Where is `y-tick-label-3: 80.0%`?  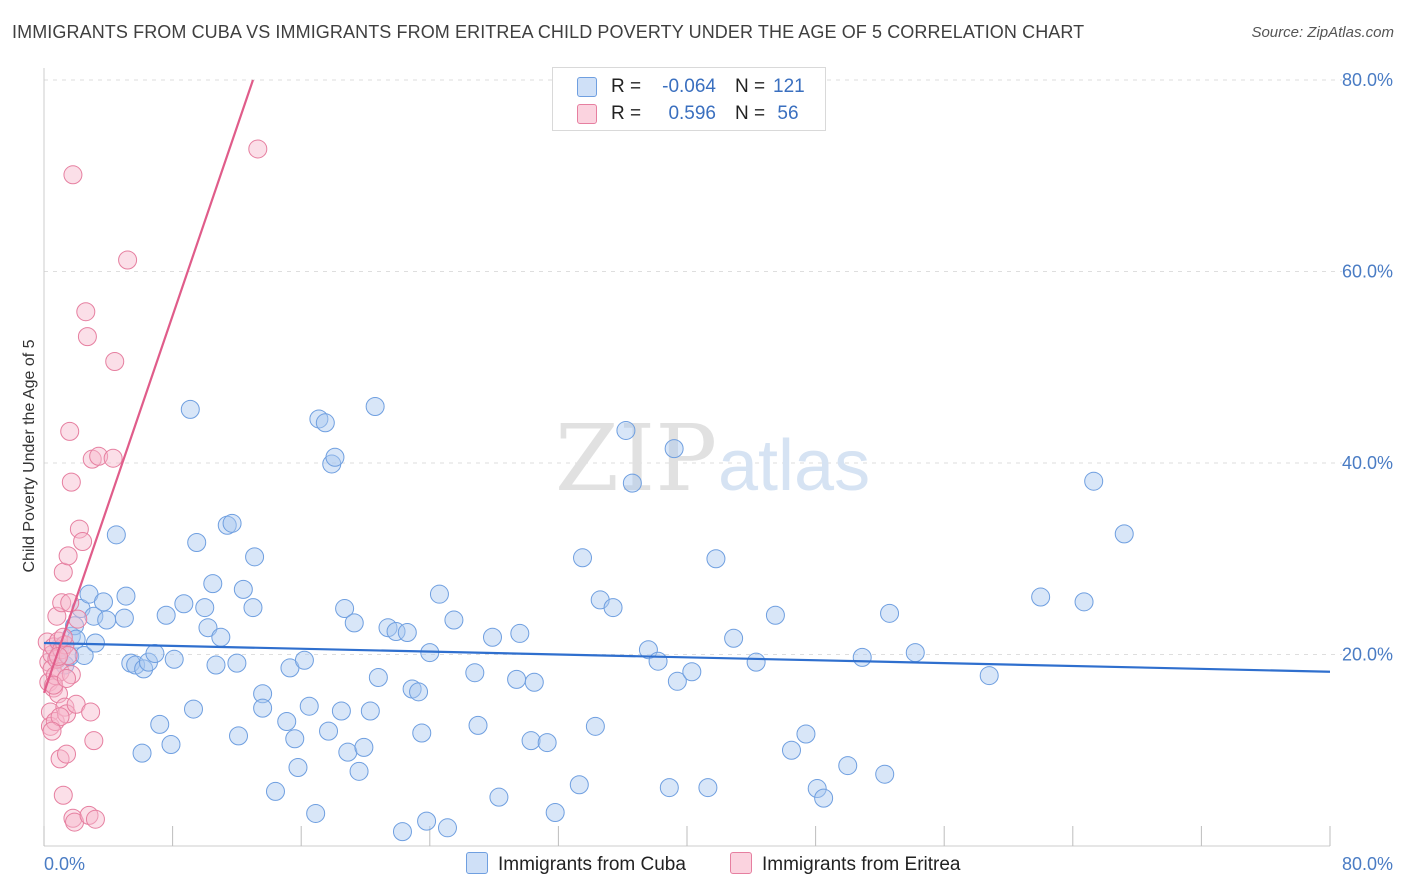
y-tick-label-3: 80.0% is located at coordinates (1367, 80).